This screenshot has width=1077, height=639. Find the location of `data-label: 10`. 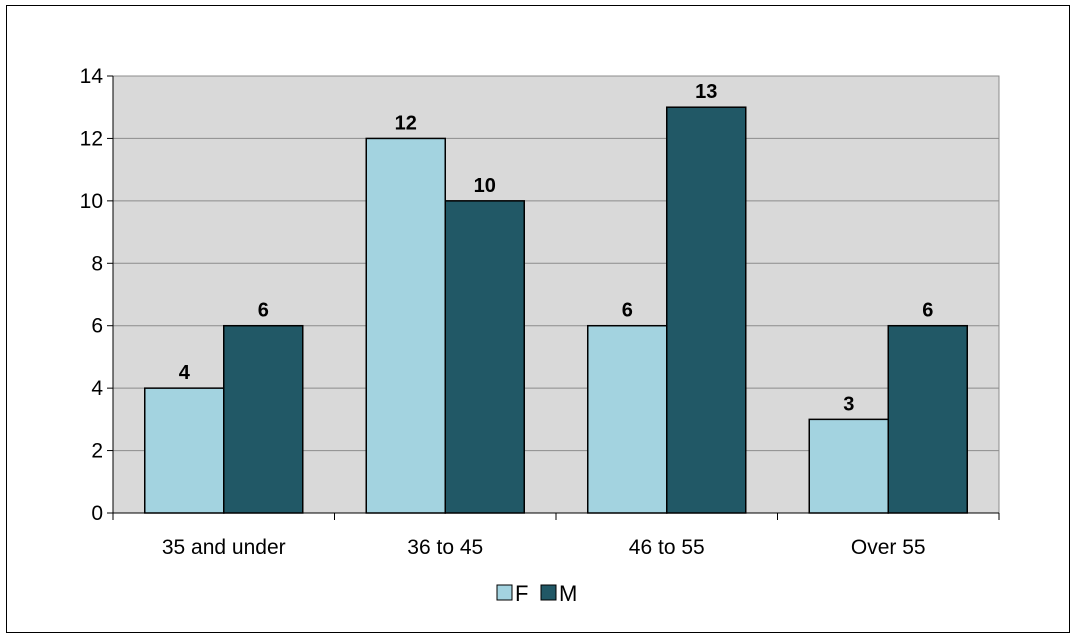

data-label: 10 is located at coordinates (485, 186).